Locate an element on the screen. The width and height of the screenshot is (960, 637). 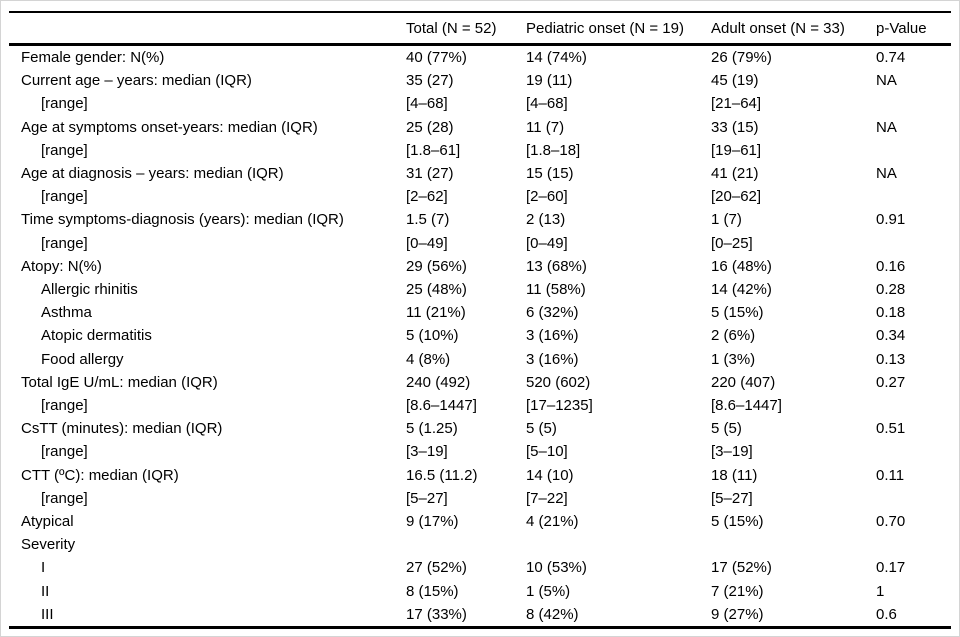
adult-onset-value-cell: 45 (19) is located at coordinates (735, 81).